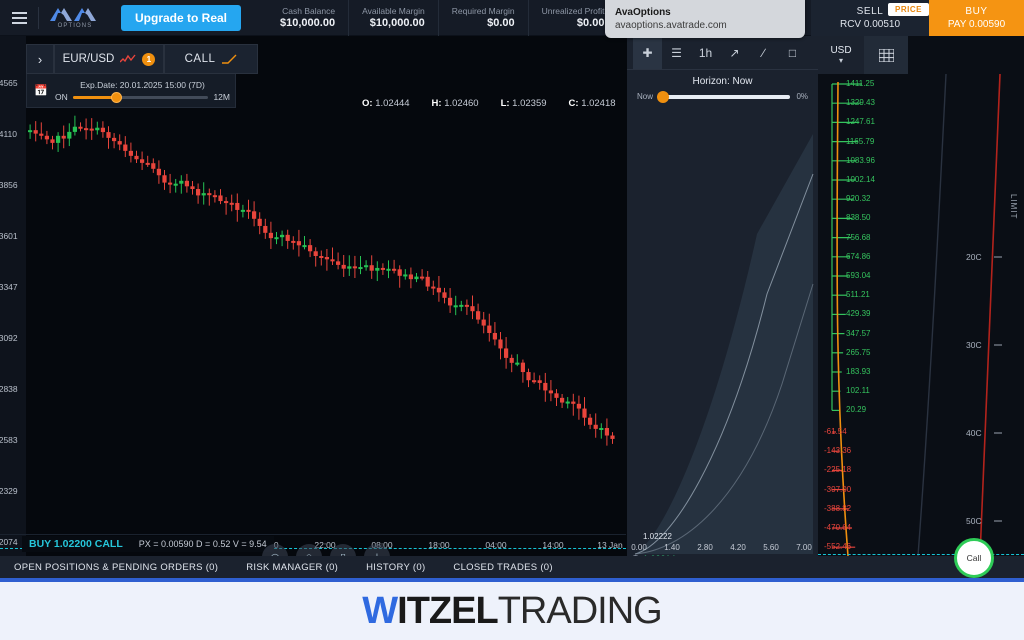  Describe the element at coordinates (149, 59) in the screenshot. I see `symbol-badge: 1` at that location.